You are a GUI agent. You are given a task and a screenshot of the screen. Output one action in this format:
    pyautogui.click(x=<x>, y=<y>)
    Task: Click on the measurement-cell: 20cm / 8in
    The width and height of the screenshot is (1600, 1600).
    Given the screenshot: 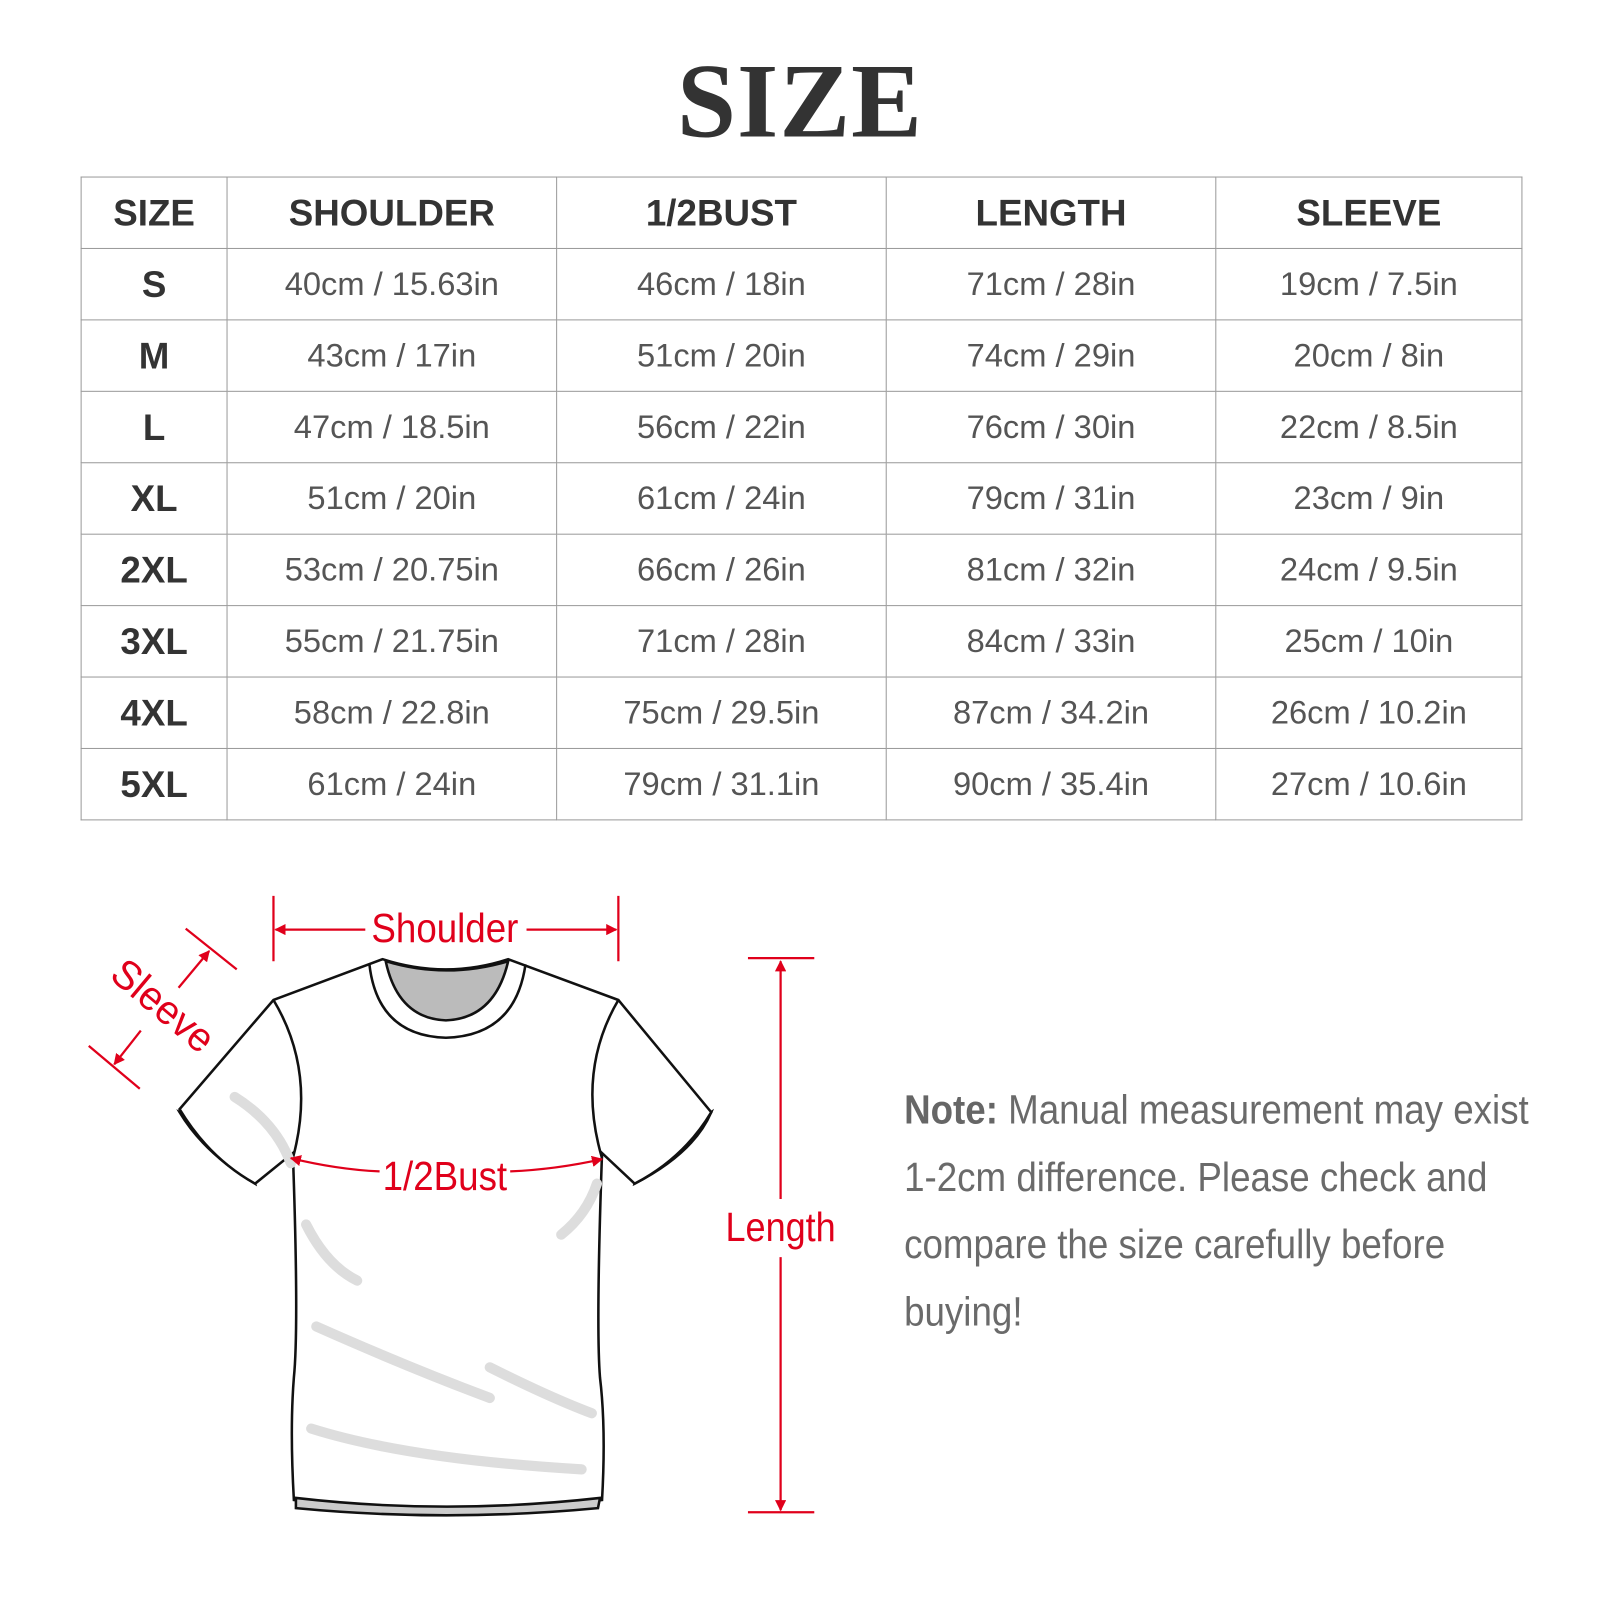 What is the action you would take?
    pyautogui.click(x=1369, y=355)
    